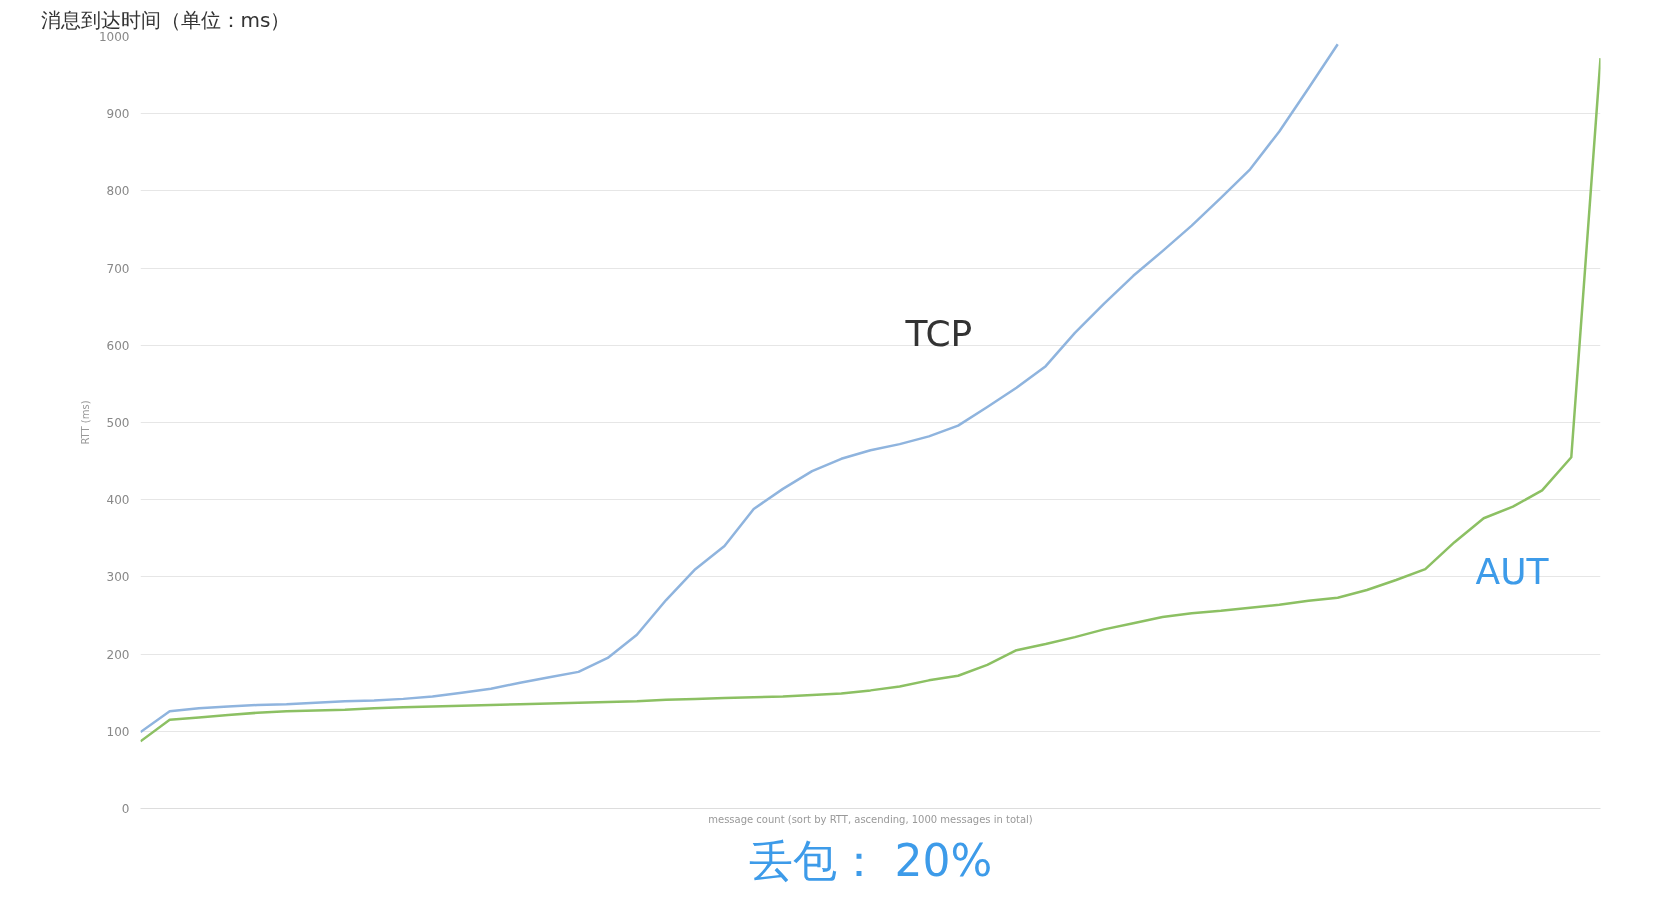  I want to click on y-axis-title: RTT (ms), so click(85, 422).